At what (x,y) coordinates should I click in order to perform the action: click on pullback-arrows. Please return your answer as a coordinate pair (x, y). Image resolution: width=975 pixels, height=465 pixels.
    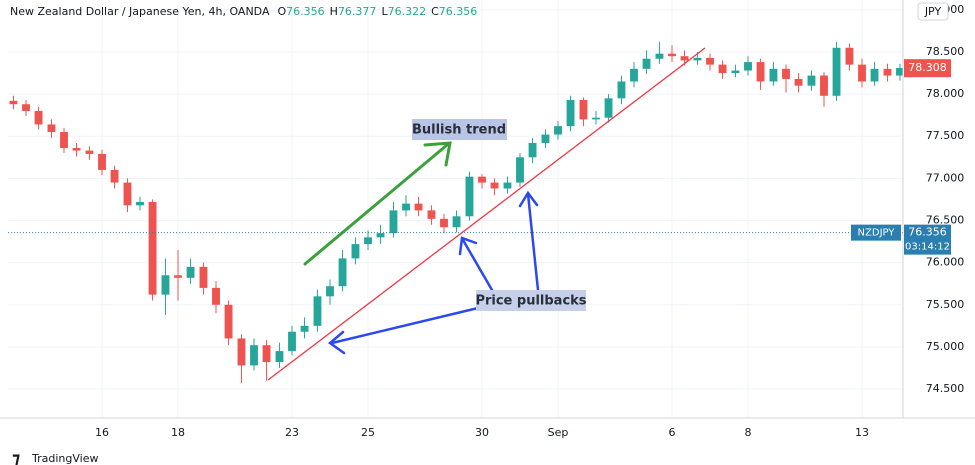
    Looking at the image, I should click on (433, 272).